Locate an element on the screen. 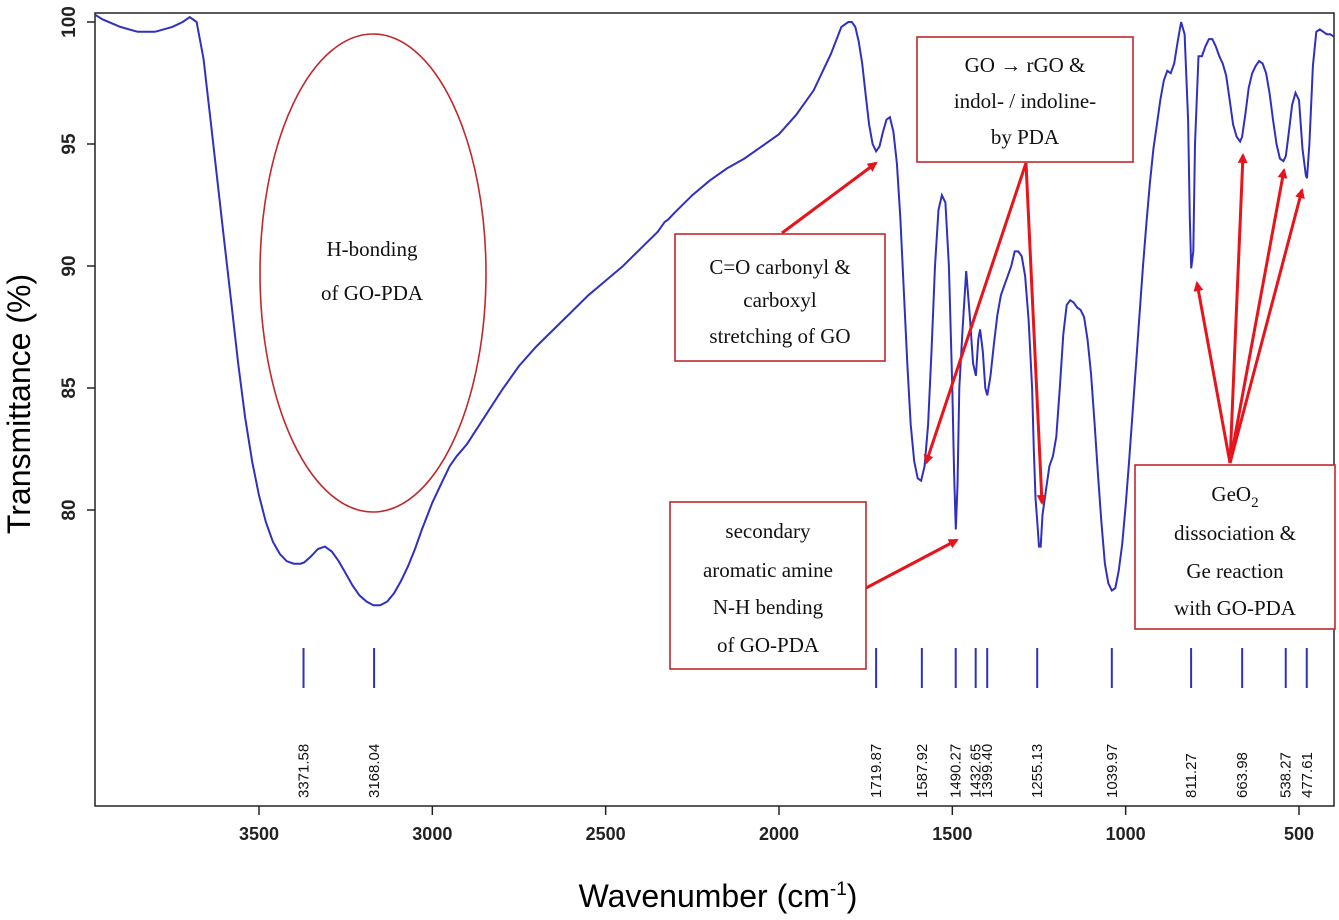  y-tick-label: 80 is located at coordinates (69, 509).